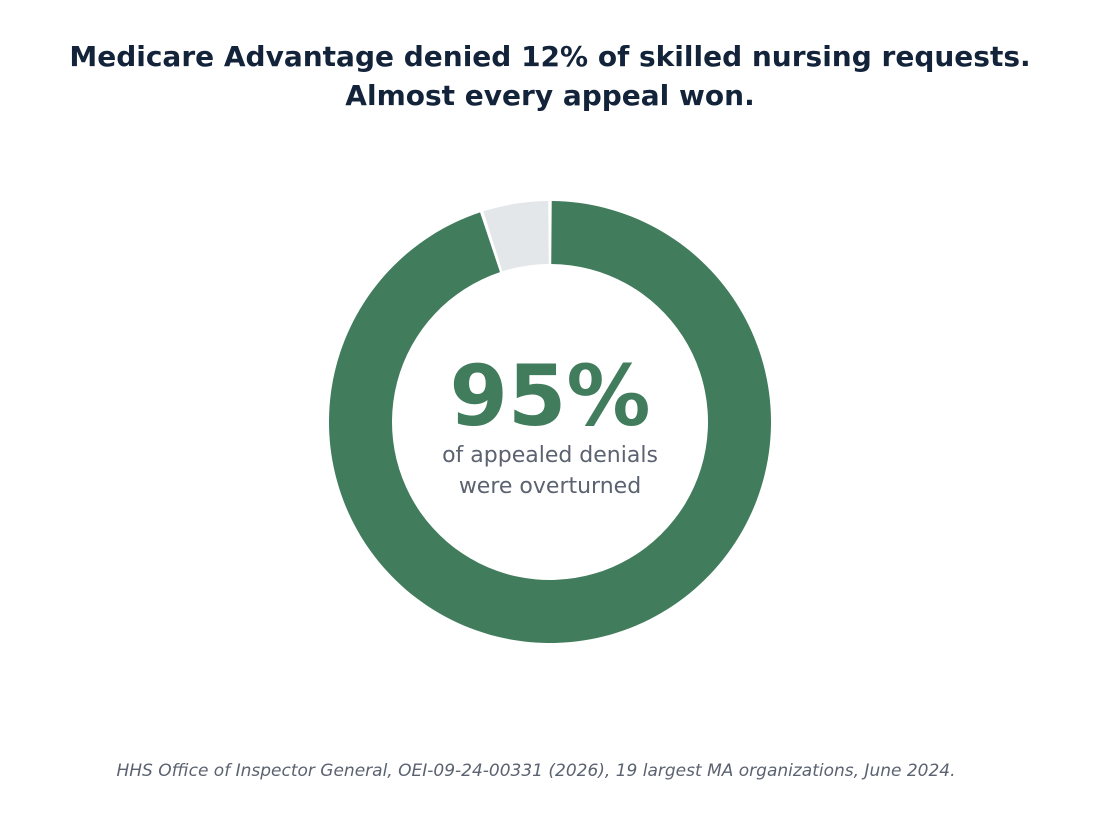 The width and height of the screenshot is (1100, 824). I want to click on center-caption-line-2: were overturned, so click(550, 486).